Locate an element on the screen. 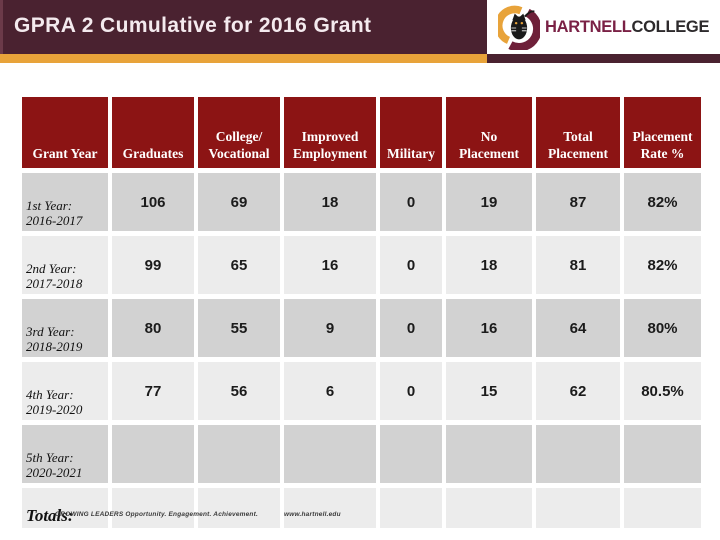  col-header-placement-rate: Placement Rate % is located at coordinates (662, 132).